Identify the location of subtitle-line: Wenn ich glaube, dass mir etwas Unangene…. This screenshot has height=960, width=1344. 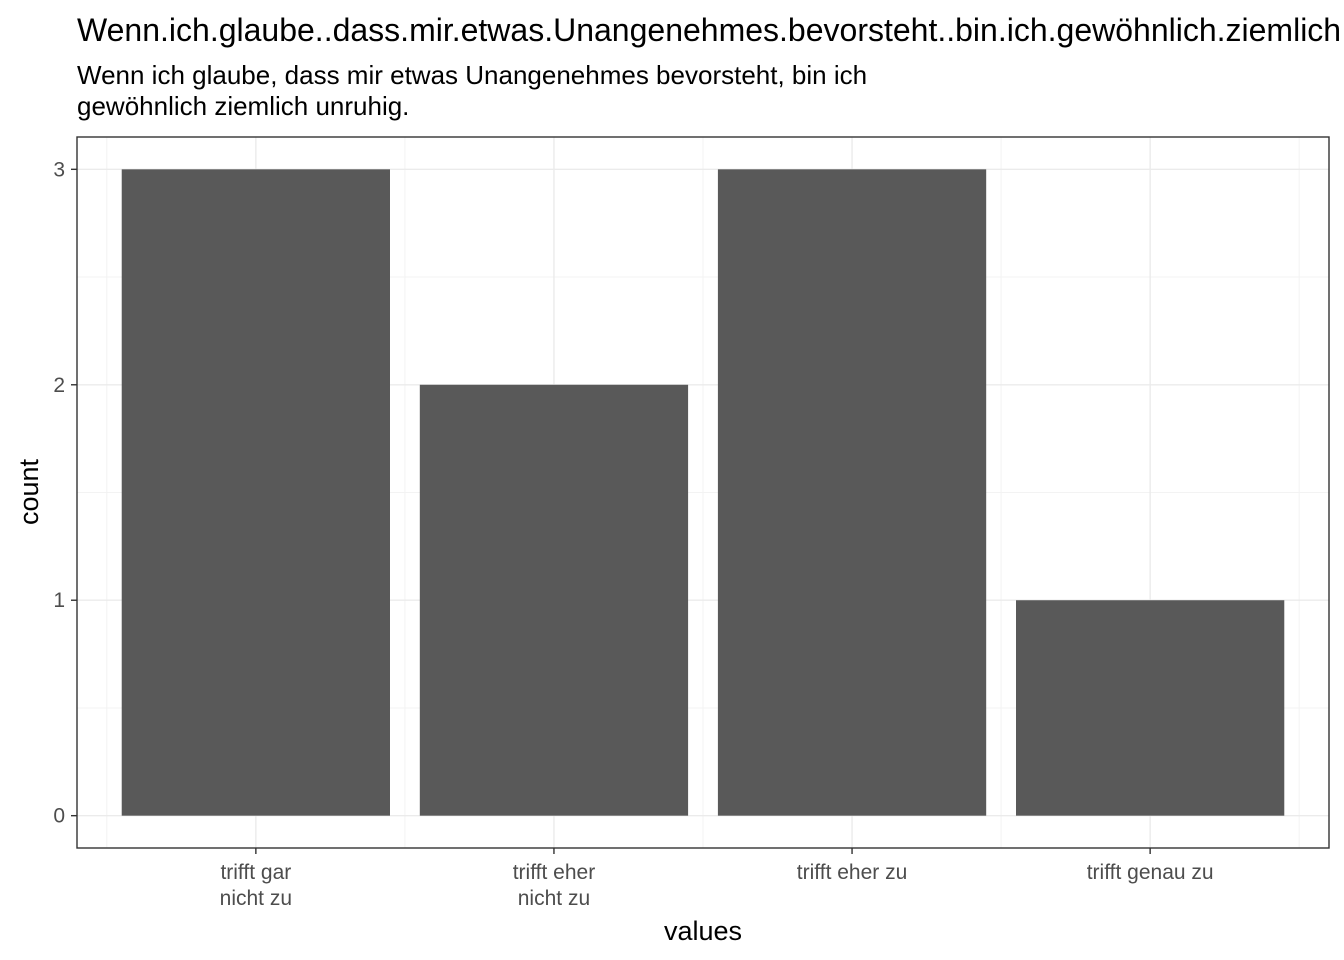
(472, 75).